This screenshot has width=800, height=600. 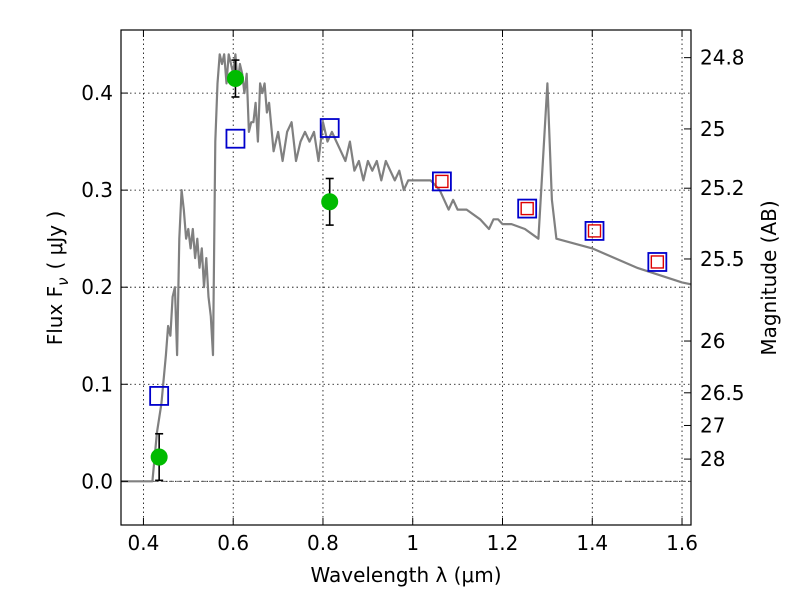 I want to click on right-tick-label-4: 26, so click(x=712, y=341).